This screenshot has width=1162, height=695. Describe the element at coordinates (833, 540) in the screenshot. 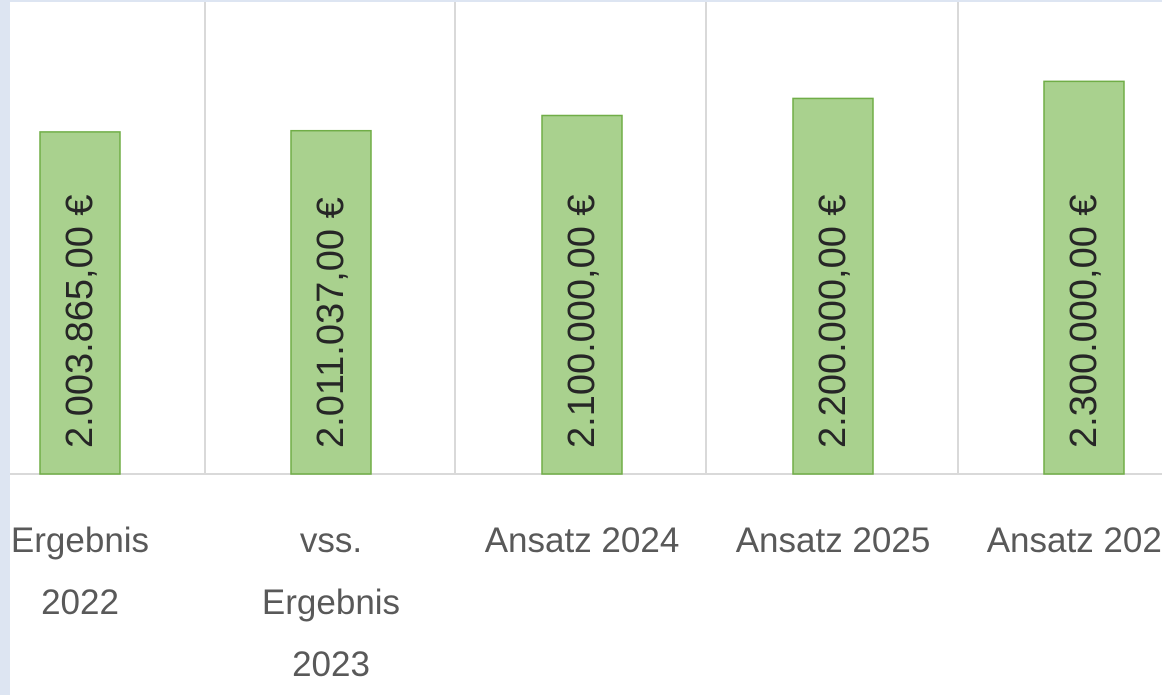

I see `x-tick-label: Ansatz 2025` at that location.